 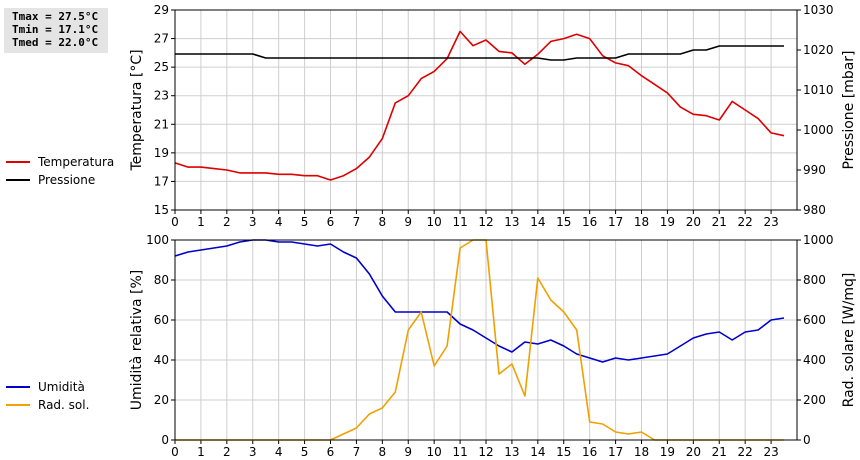 I want to click on chart1-x-tick-label: 23, so click(x=770, y=222).